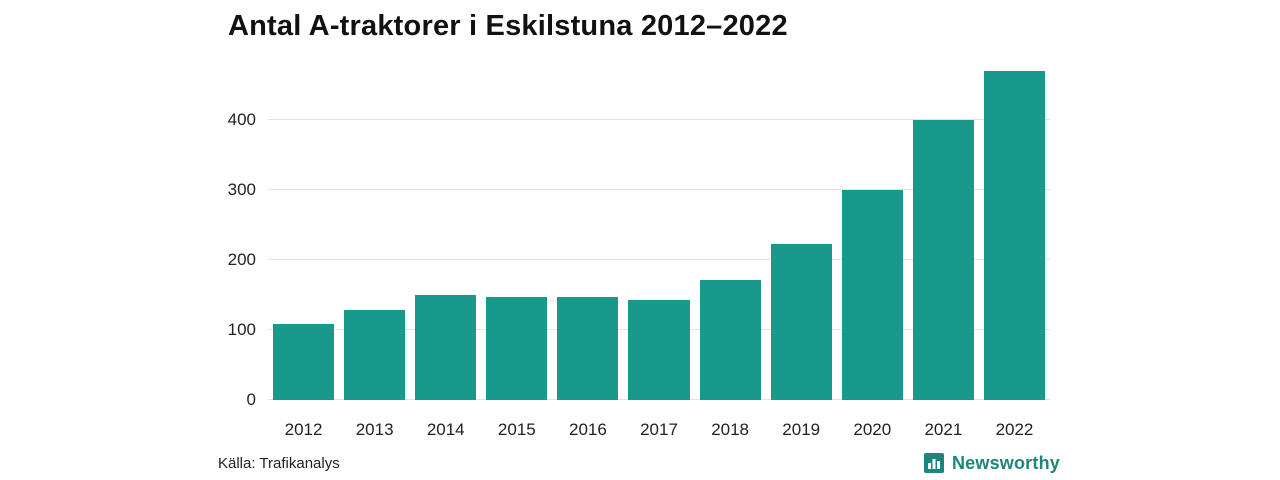 The width and height of the screenshot is (1280, 480). I want to click on x-tick-label: 2020, so click(872, 429).